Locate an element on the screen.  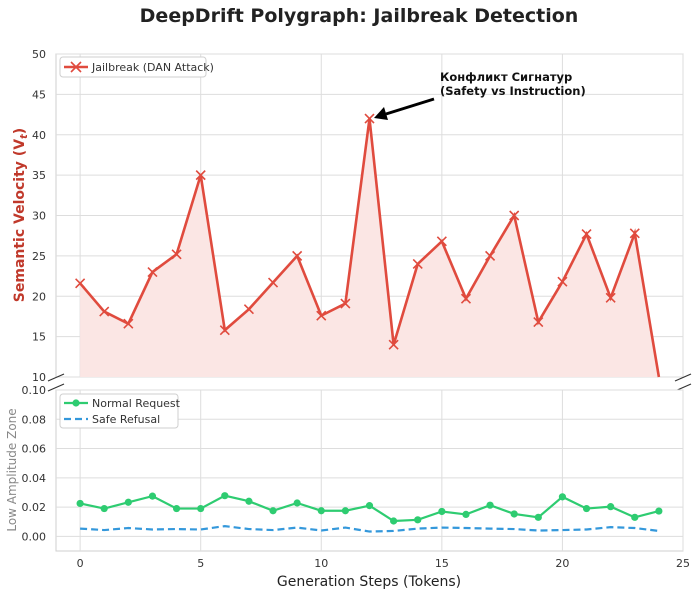
x-tick-label: 5 is located at coordinates (200, 563).